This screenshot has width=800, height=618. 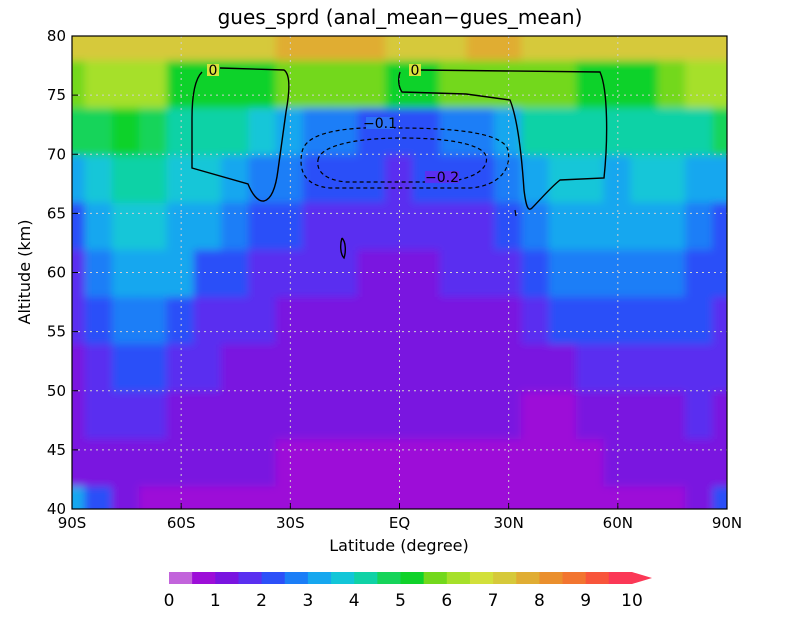 What do you see at coordinates (56, 36) in the screenshot?
I see `y-tick-label: 80` at bounding box center [56, 36].